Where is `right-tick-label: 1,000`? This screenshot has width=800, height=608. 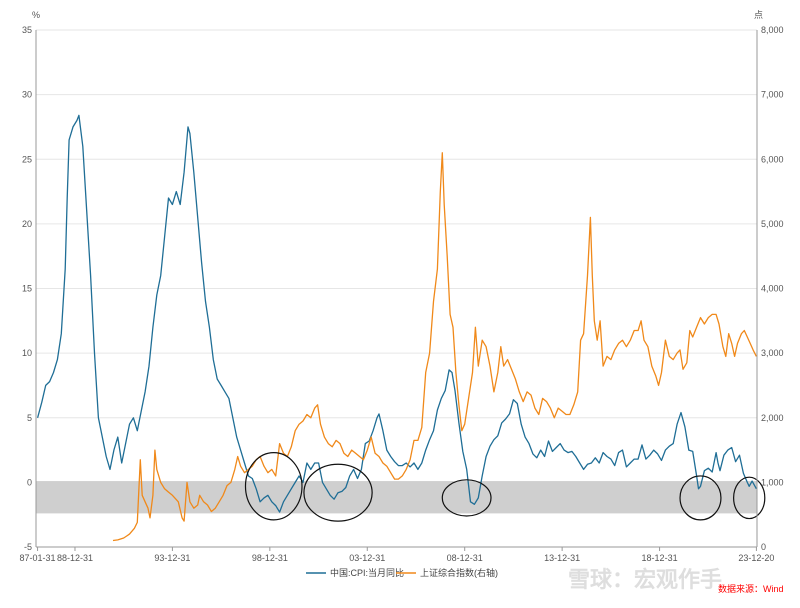
right-tick-label: 1,000 is located at coordinates (772, 482).